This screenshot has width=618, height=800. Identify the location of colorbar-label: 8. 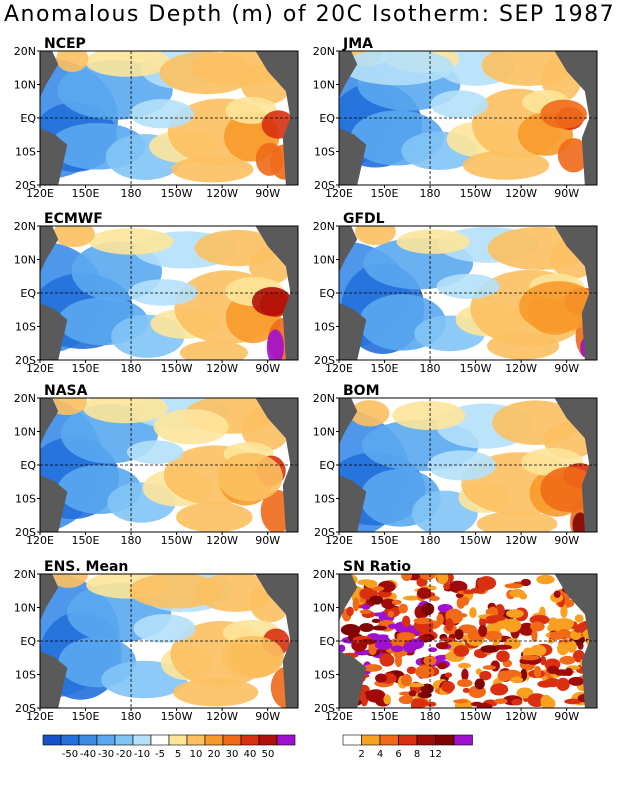
(417, 754).